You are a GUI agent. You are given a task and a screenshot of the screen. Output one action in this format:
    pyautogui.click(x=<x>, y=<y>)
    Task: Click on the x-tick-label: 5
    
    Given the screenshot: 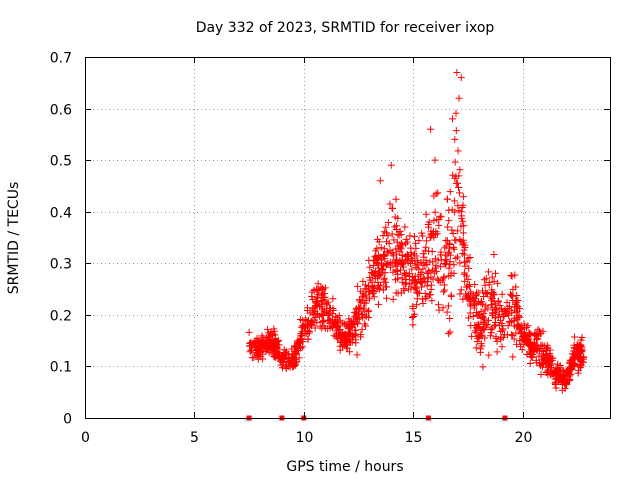 What is the action you would take?
    pyautogui.click(x=194, y=438)
    